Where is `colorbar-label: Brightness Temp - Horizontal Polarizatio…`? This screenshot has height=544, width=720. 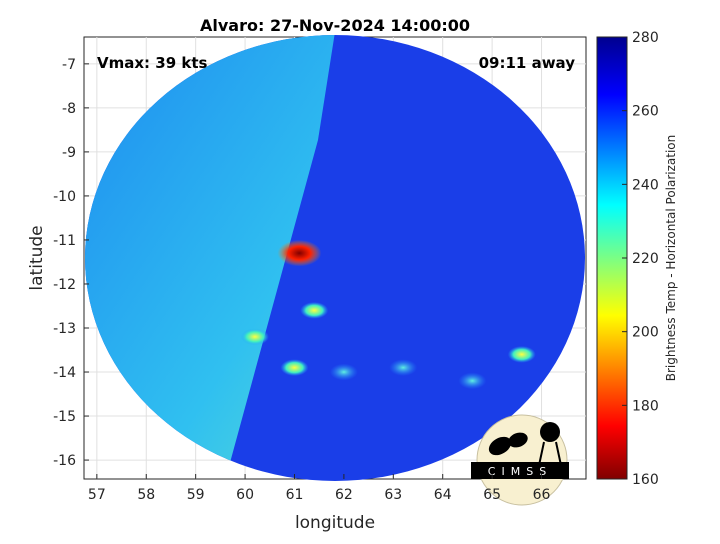 colorbar-label: Brightness Temp - Horizontal Polarizatio… is located at coordinates (671, 258).